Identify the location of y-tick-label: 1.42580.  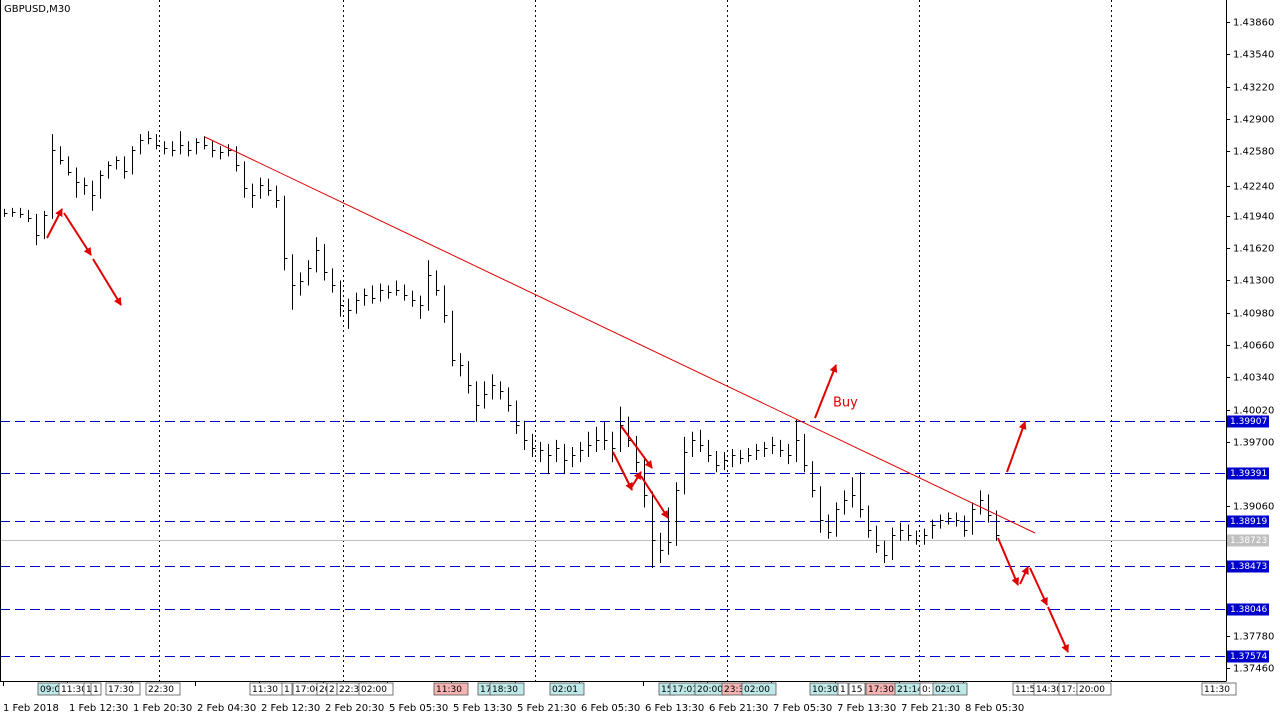
(1253, 152).